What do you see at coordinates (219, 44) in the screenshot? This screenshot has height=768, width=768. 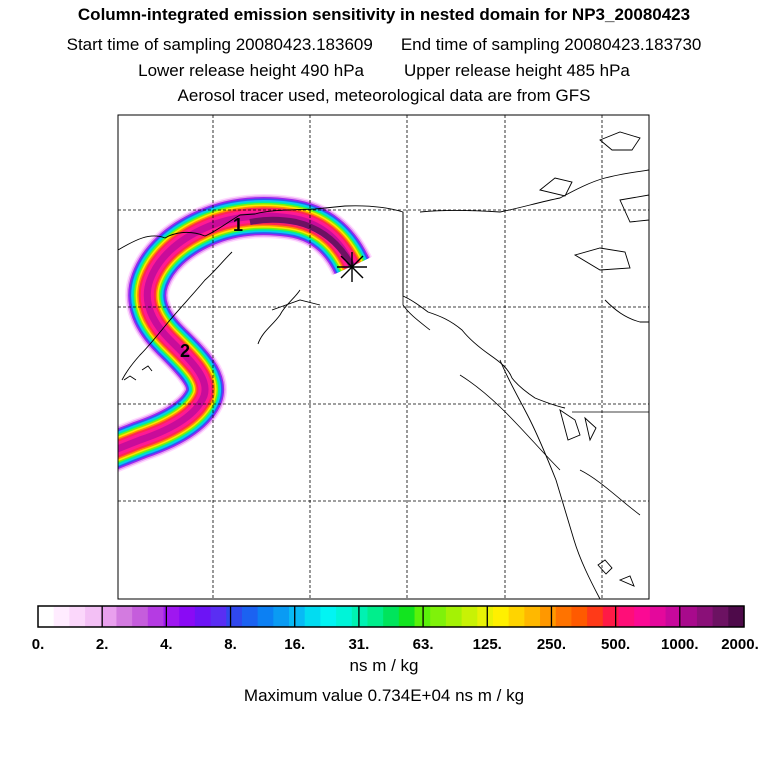 I see `start-time-label: Start time of sampling 20080423.183609` at bounding box center [219, 44].